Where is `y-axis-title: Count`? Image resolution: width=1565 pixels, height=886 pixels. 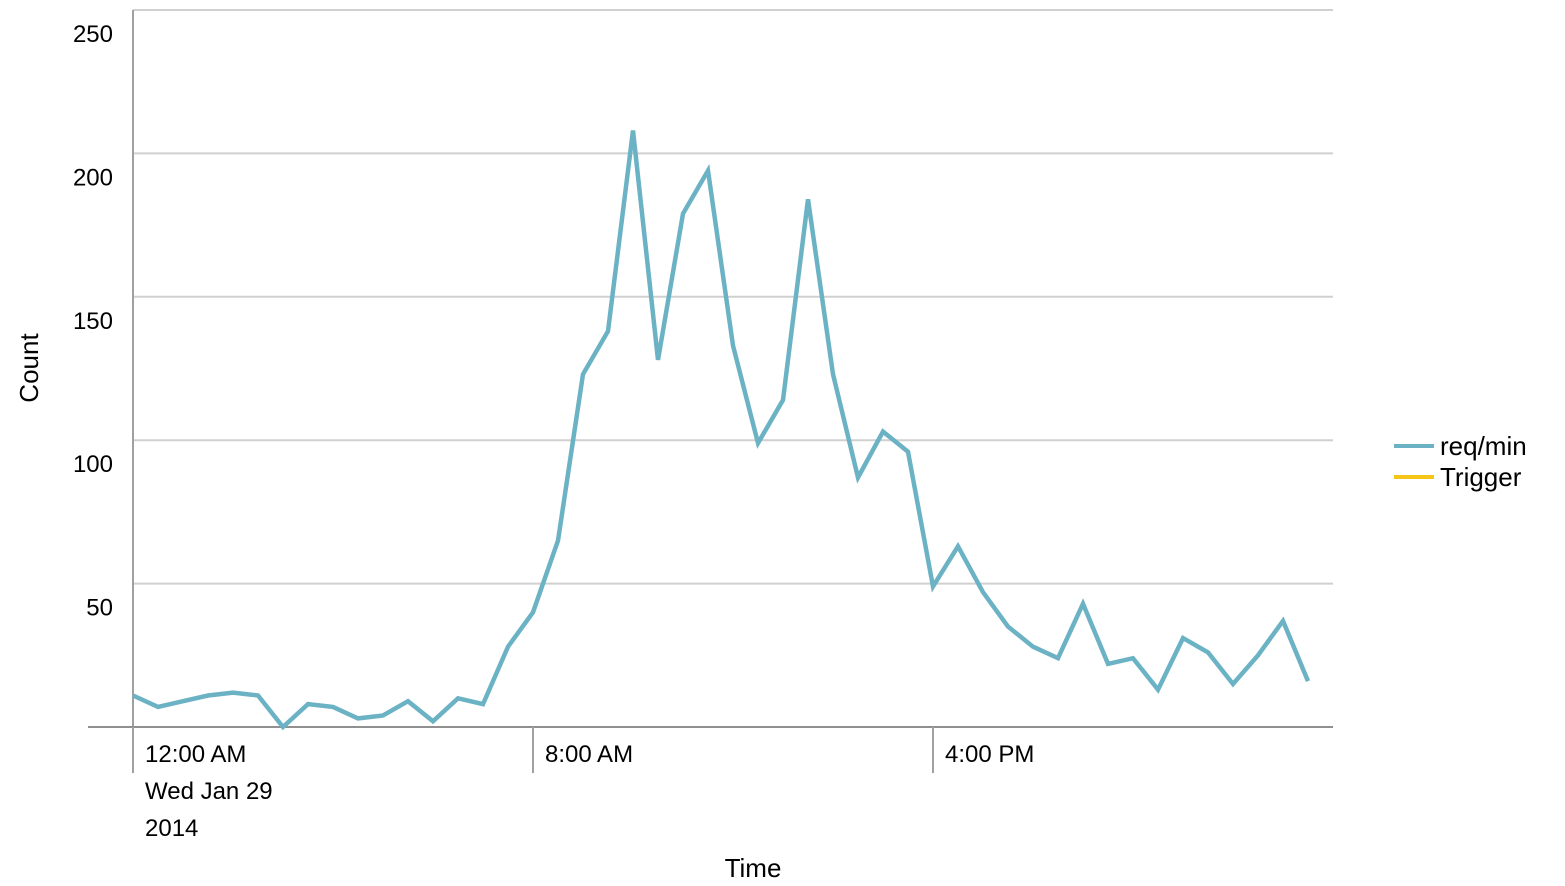
y-axis-title: Count is located at coordinates (29, 368).